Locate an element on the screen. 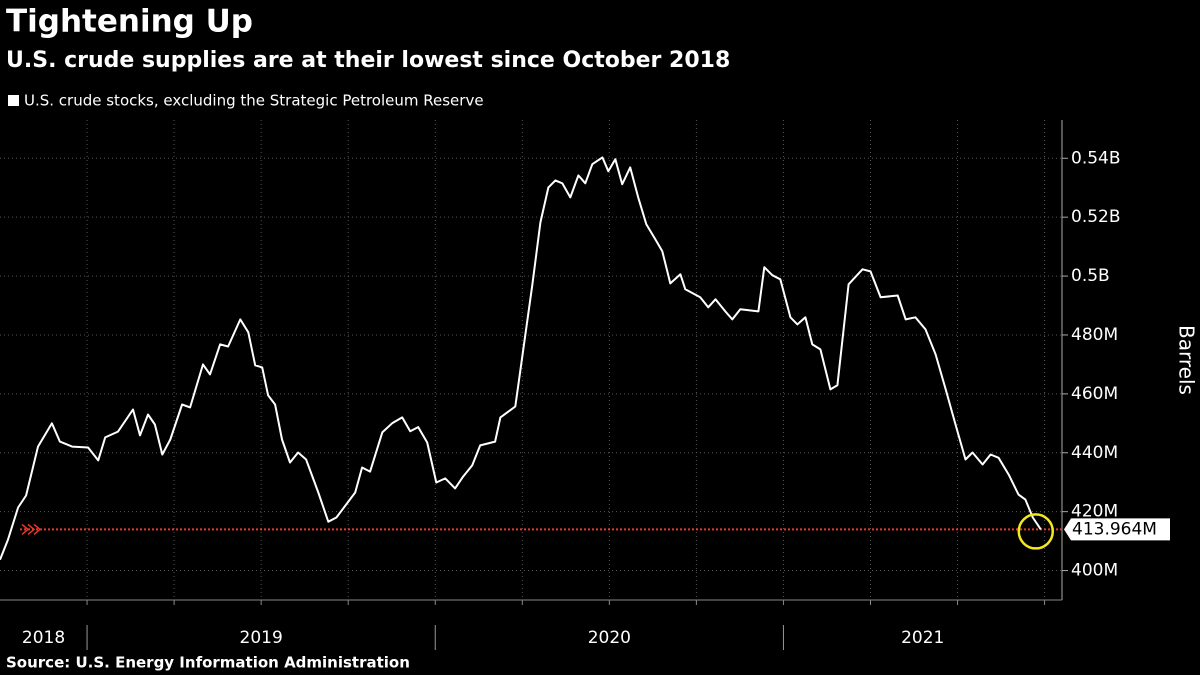 The height and width of the screenshot is (675, 1200). chart-title: Tightening Up is located at coordinates (129, 22).